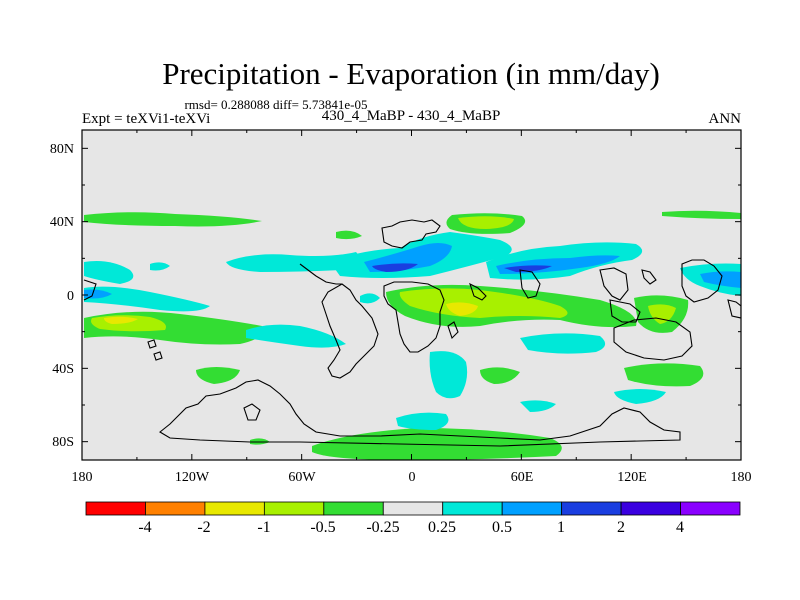 Image resolution: width=800 pixels, height=600 pixels. What do you see at coordinates (625, 311) in the screenshot?
I see `coast-indonesia` at bounding box center [625, 311].